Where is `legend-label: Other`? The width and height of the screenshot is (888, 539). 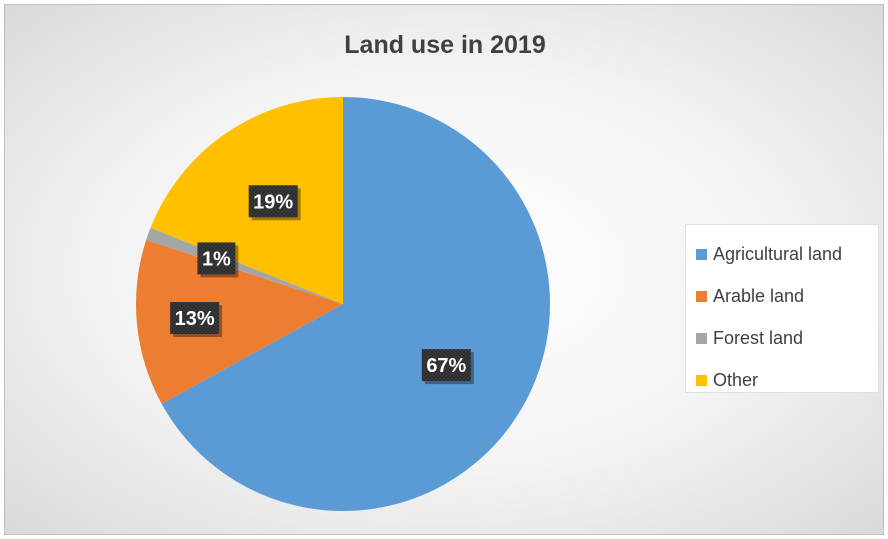 legend-label: Other is located at coordinates (736, 379).